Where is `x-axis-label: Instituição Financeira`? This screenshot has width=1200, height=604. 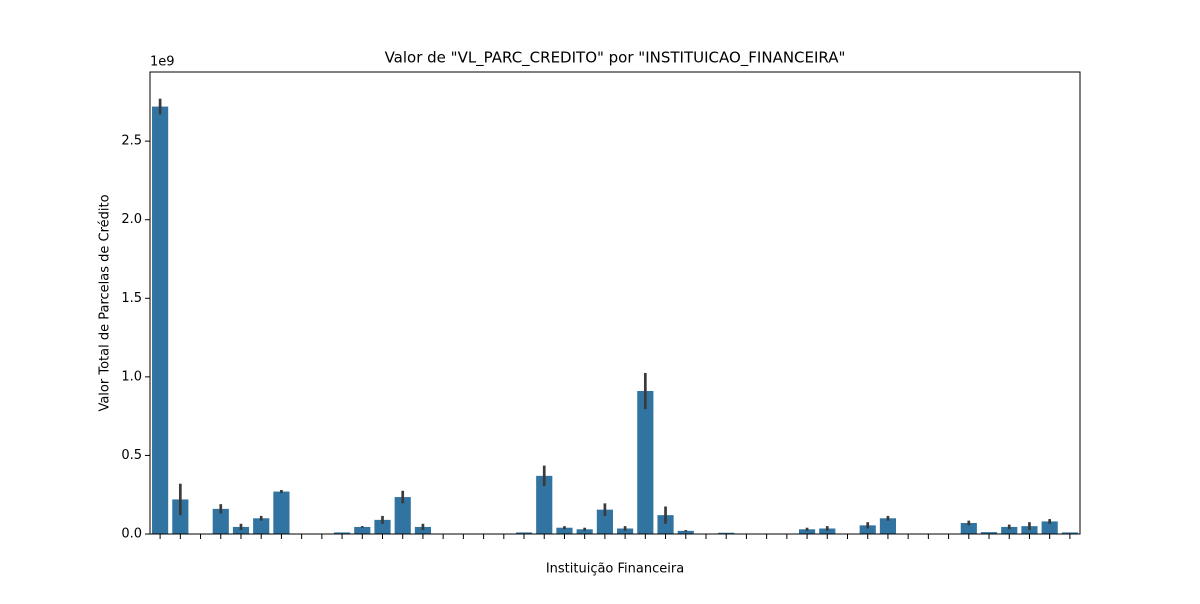
x-axis-label: Instituição Financeira is located at coordinates (615, 569).